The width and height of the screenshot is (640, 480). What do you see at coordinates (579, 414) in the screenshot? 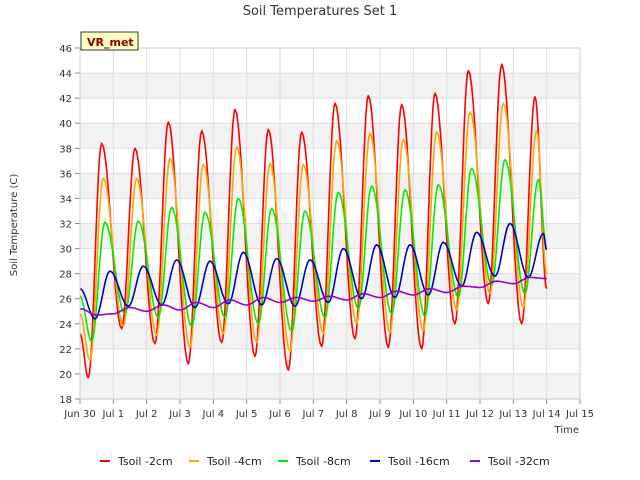
I see `x-tick-label: Jul 15` at bounding box center [579, 414].